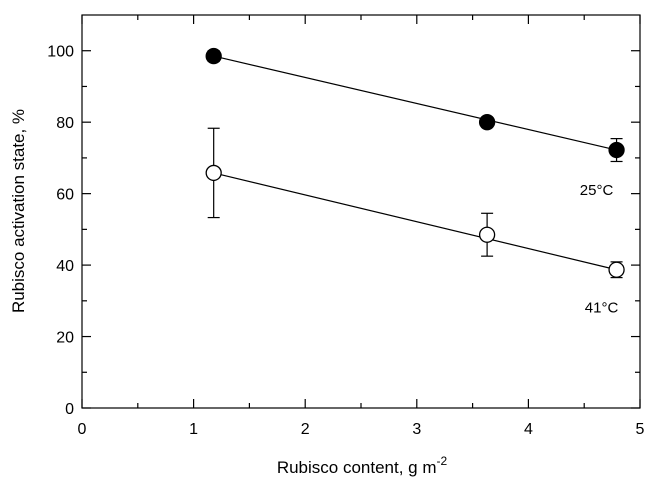  What do you see at coordinates (60, 52) in the screenshot?
I see `y-tick-label: 100` at bounding box center [60, 52].